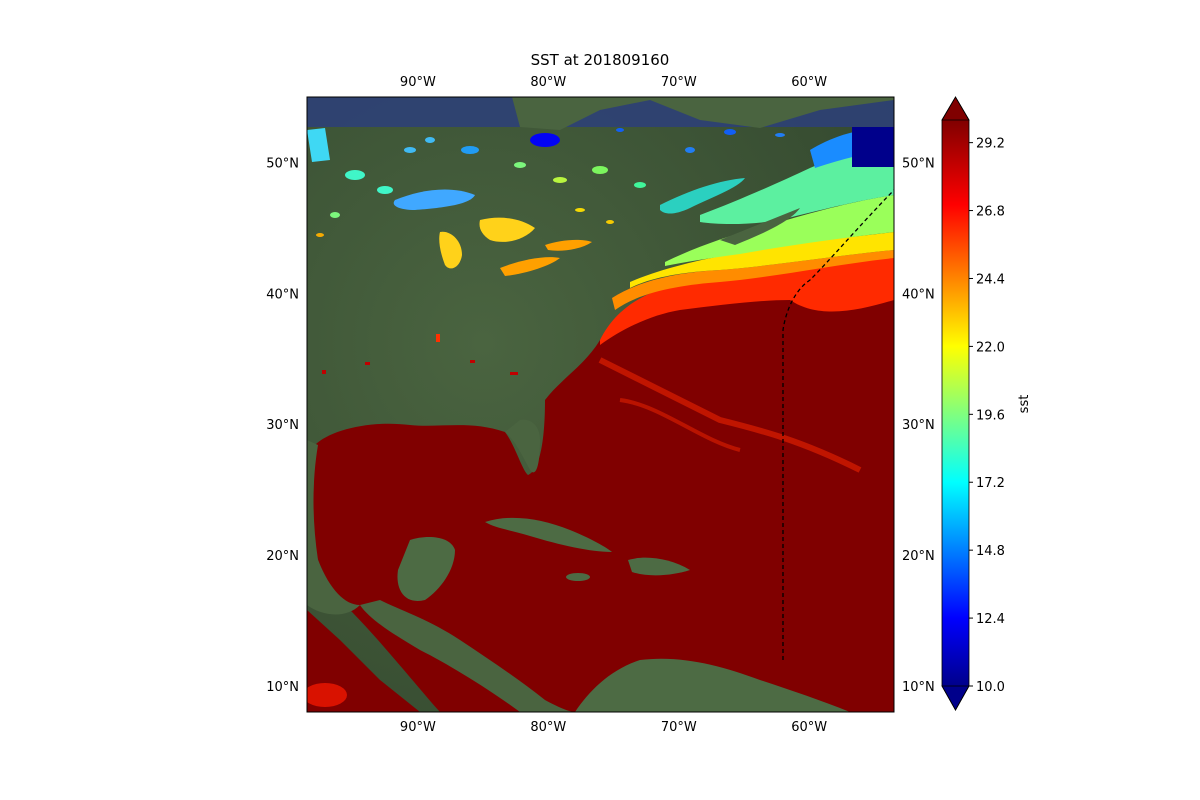  Describe the element at coordinates (548, 727) in the screenshot. I see `lon-tick-label-bottom: 80°W` at that location.